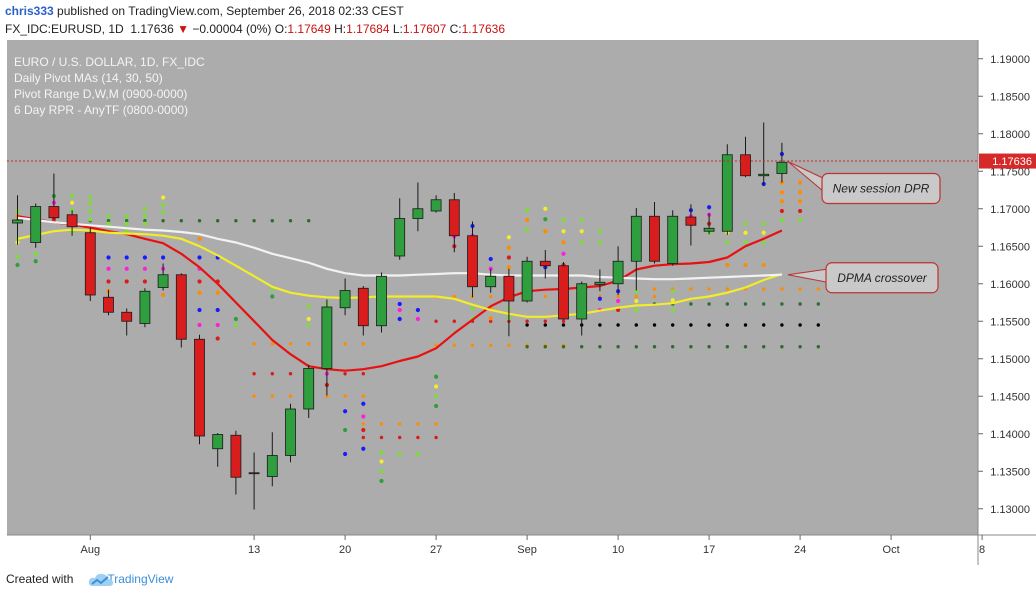  I want to click on callout-text: DPMA crossover, so click(882, 278).